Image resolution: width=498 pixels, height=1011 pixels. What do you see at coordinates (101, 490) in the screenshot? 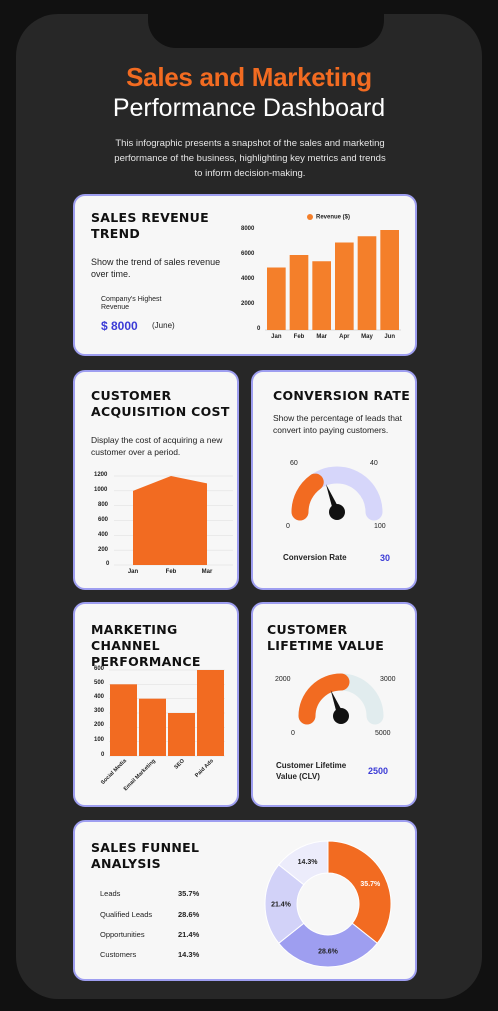
I see `y-tick: 1000` at bounding box center [101, 490].